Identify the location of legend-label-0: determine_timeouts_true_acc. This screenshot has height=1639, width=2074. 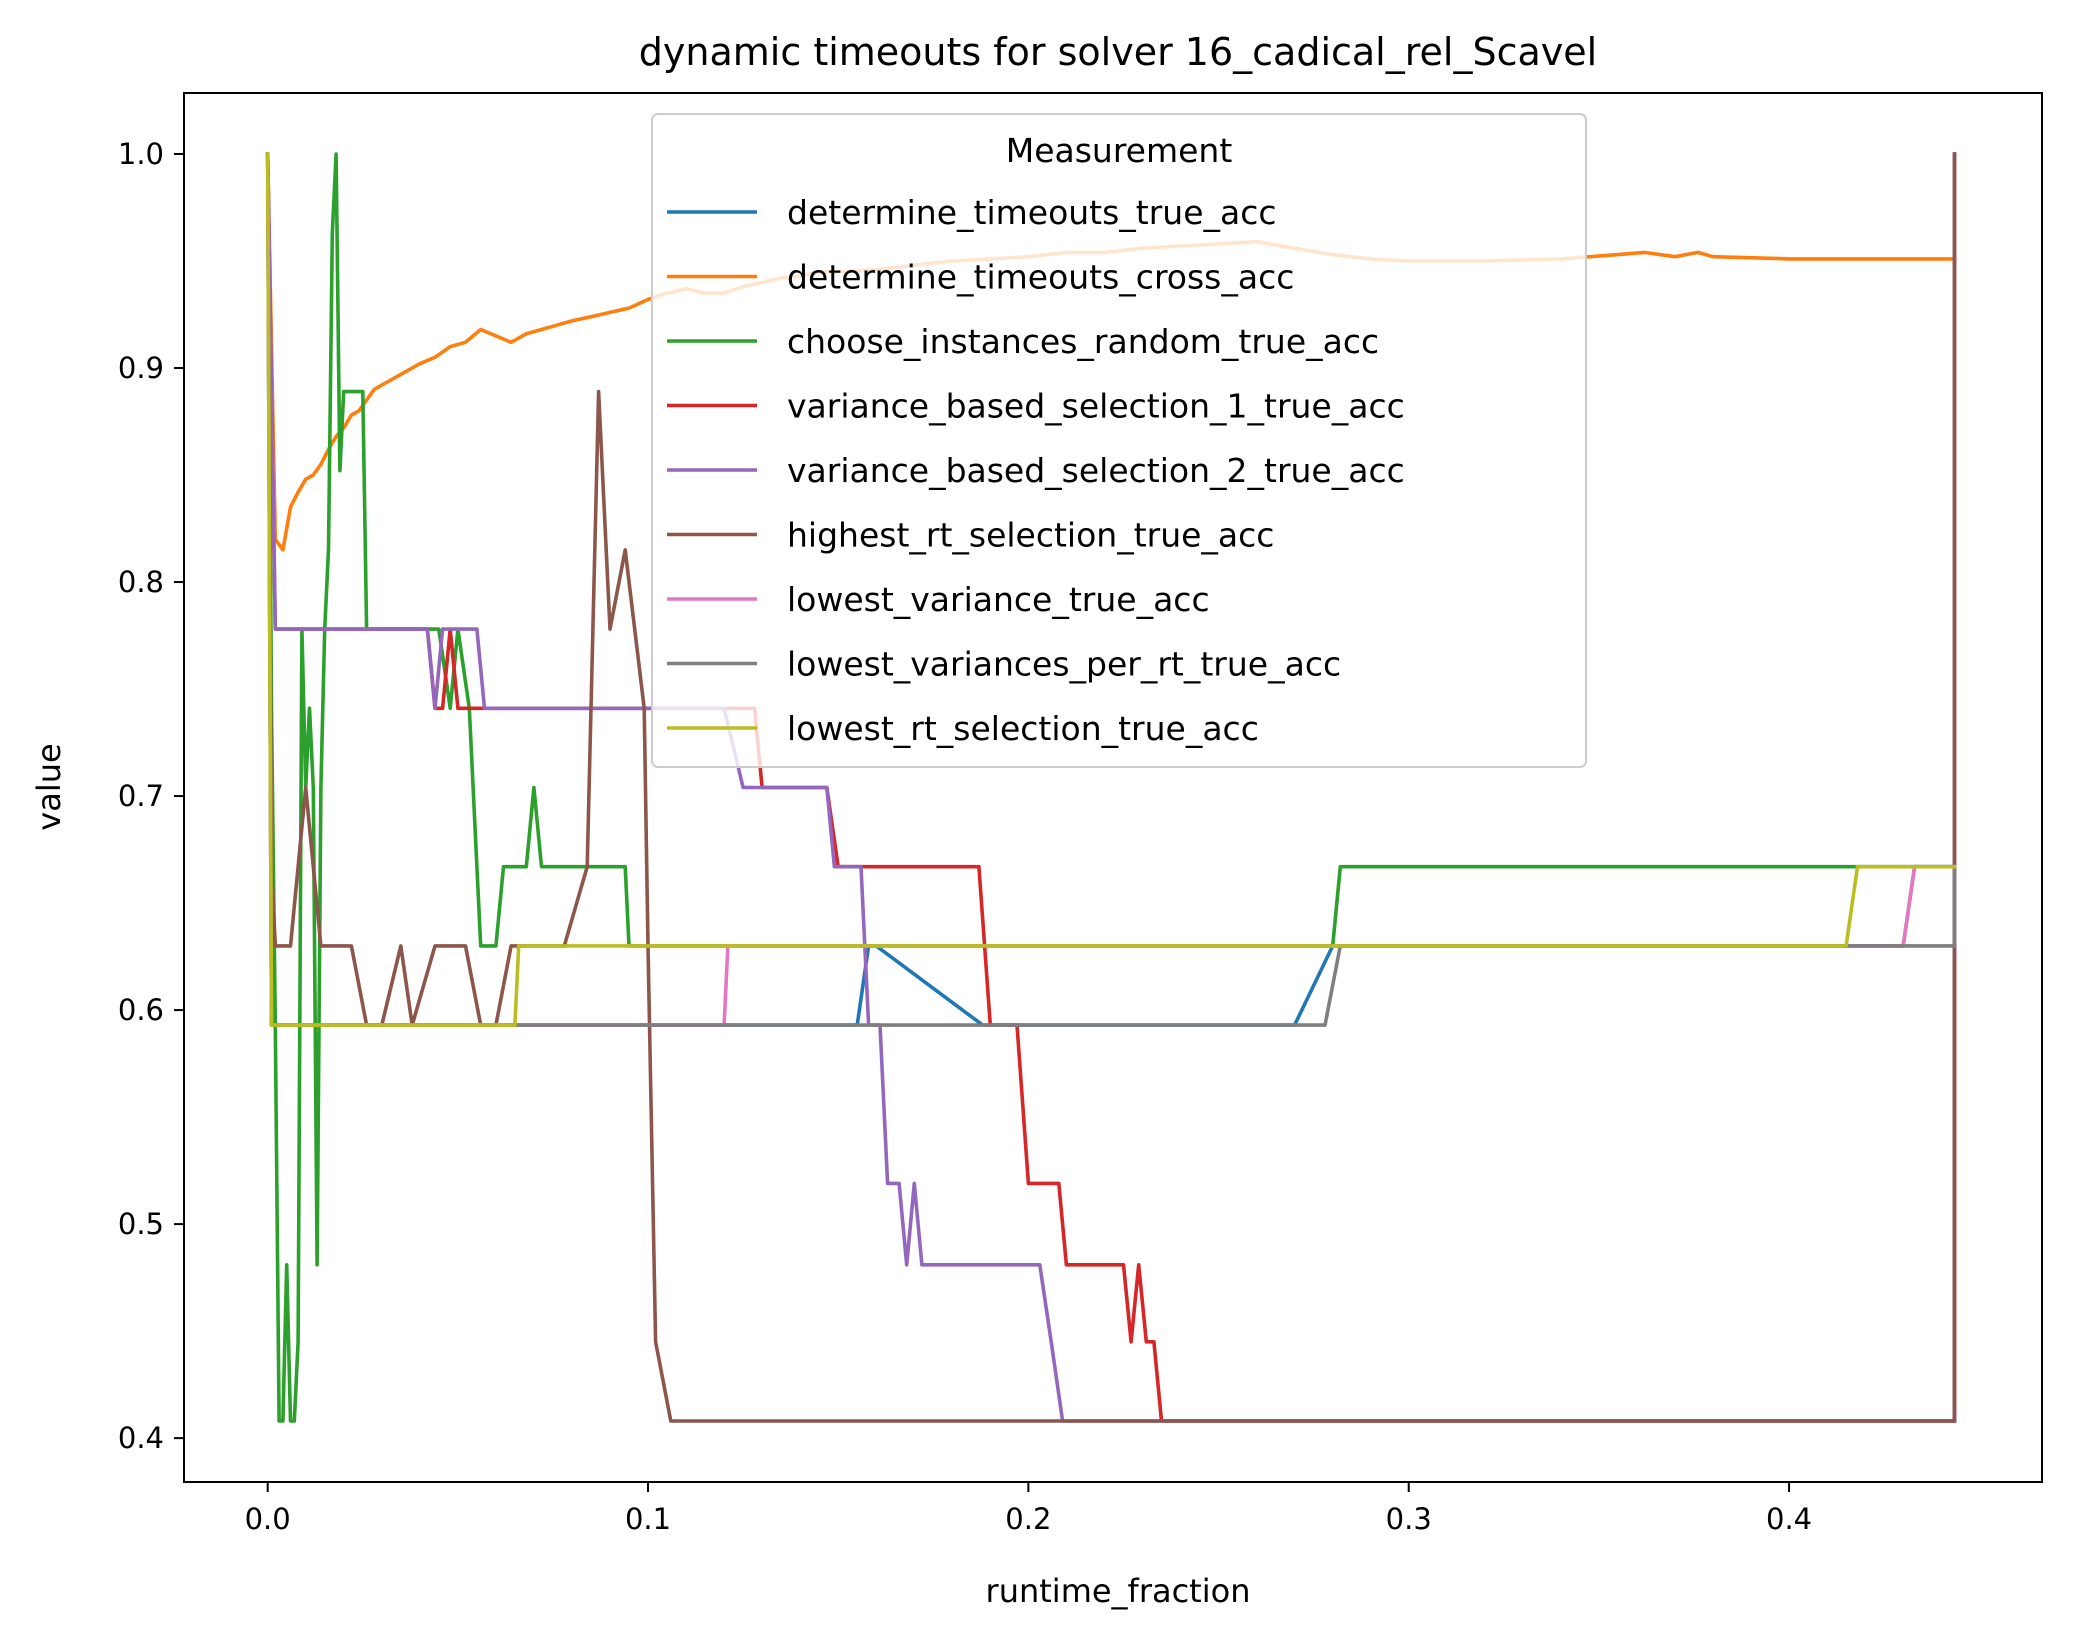
(1032, 212).